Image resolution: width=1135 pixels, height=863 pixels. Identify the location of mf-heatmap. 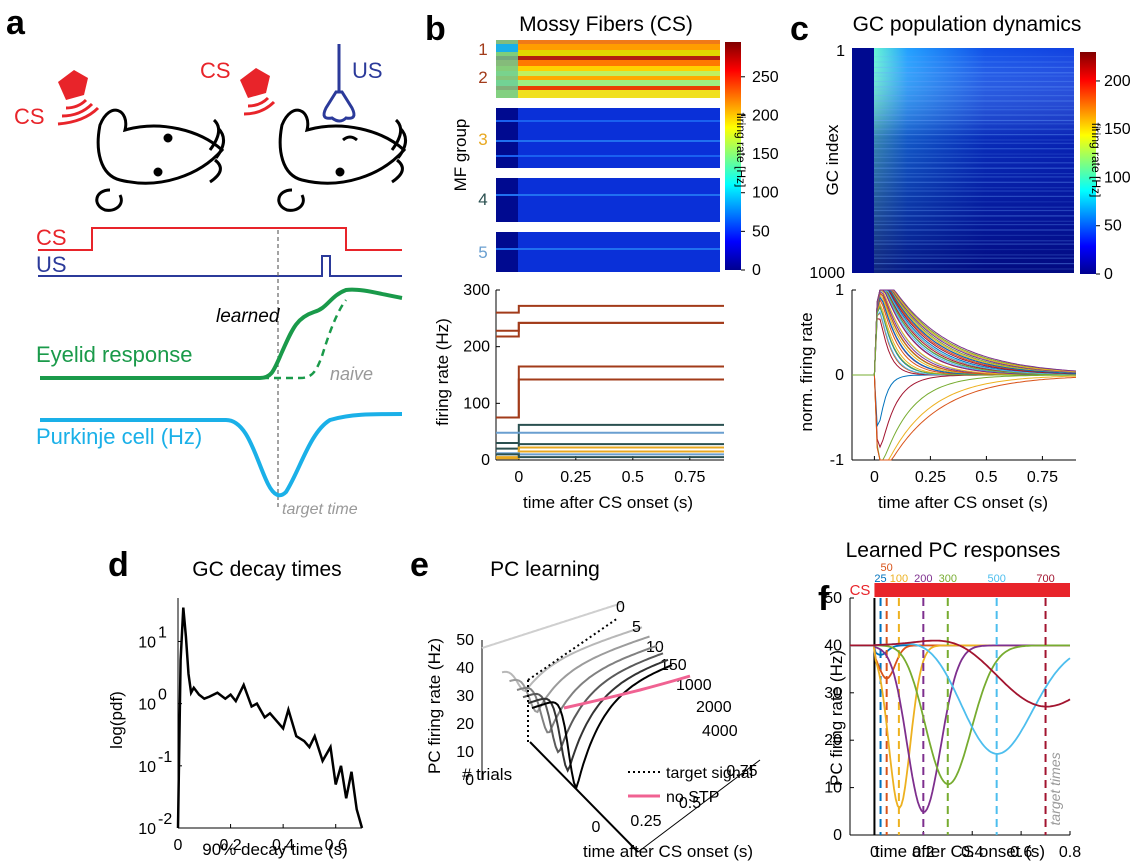
(608, 156).